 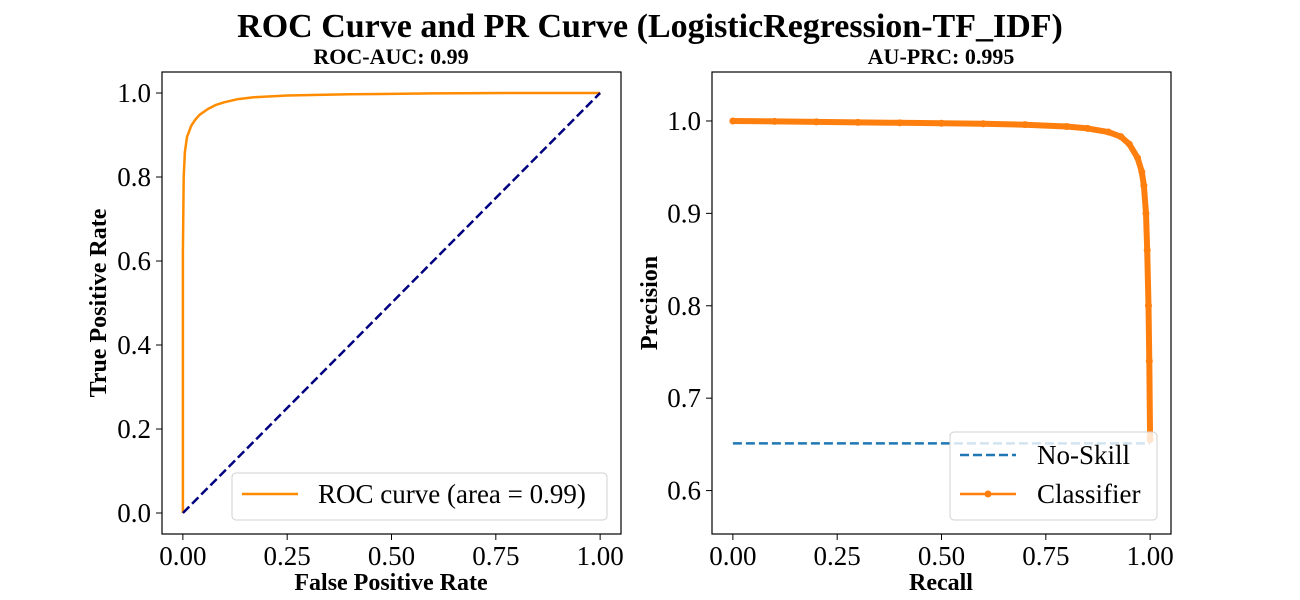 I want to click on roc-y-tick-label: 0.2, so click(x=134, y=429).